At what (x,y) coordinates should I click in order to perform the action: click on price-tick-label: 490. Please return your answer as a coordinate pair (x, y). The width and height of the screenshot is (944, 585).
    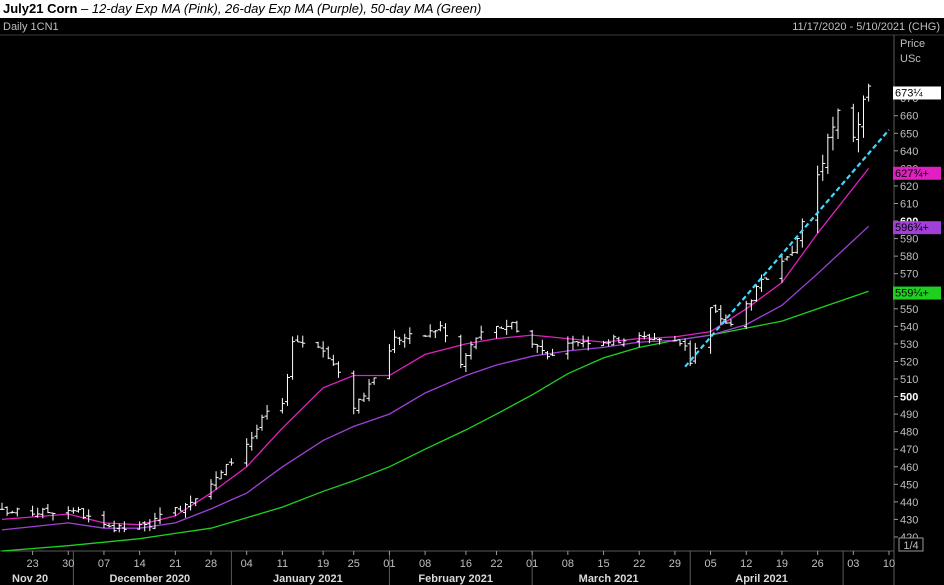
    Looking at the image, I should click on (909, 415).